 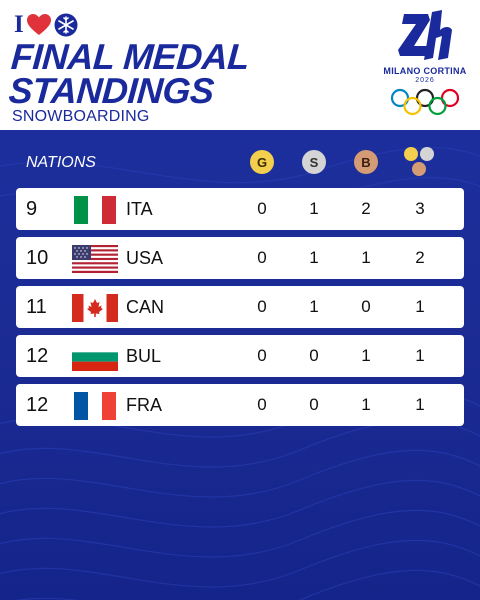 I want to click on brand-letter: I, so click(x=19, y=24).